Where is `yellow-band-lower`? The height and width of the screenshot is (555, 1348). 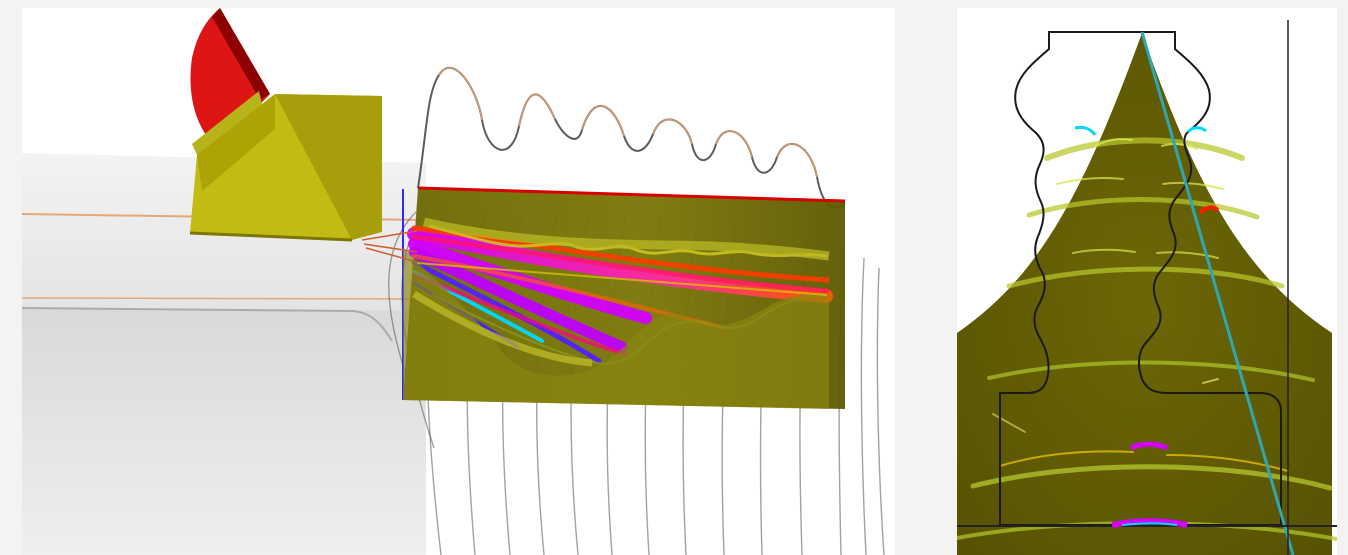 yellow-band-lower is located at coordinates (502, 329).